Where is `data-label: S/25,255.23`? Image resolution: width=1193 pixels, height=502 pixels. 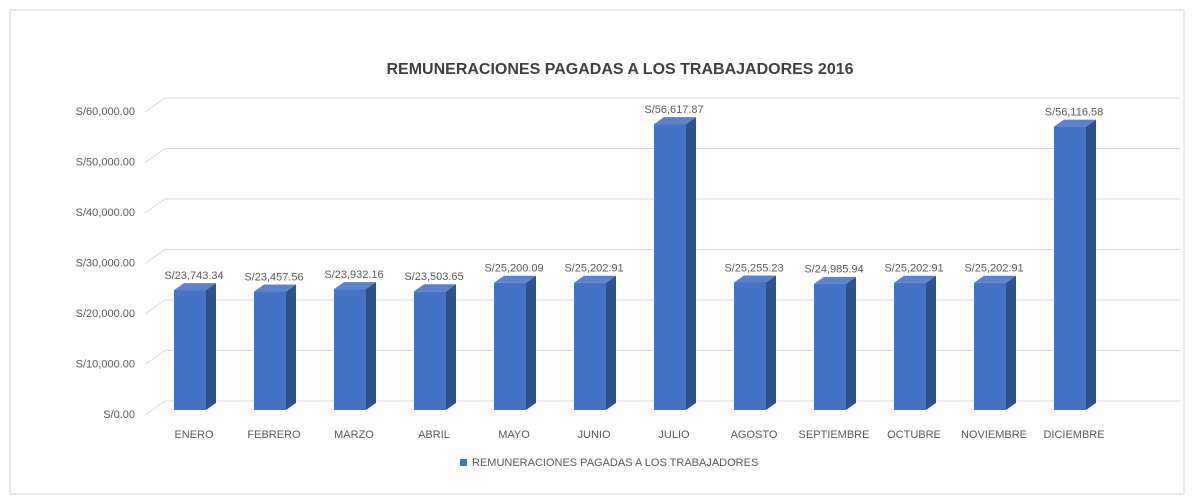
data-label: S/25,255.23 is located at coordinates (753, 268).